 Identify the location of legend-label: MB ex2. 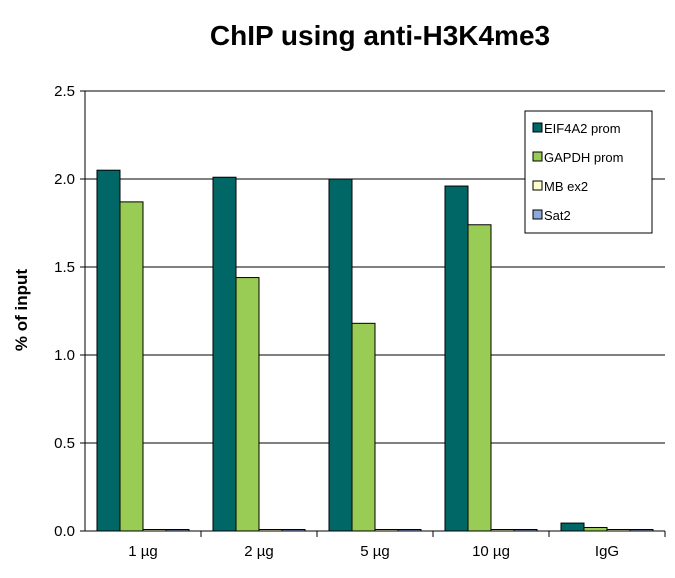
(566, 186).